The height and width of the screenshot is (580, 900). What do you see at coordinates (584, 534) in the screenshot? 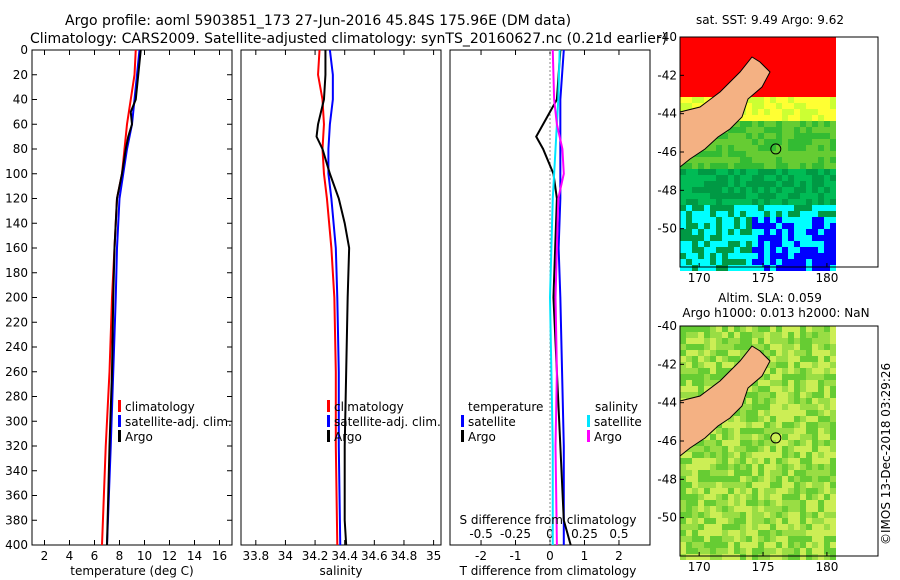
I see `x-top-tick-label: 0.25` at bounding box center [584, 534].